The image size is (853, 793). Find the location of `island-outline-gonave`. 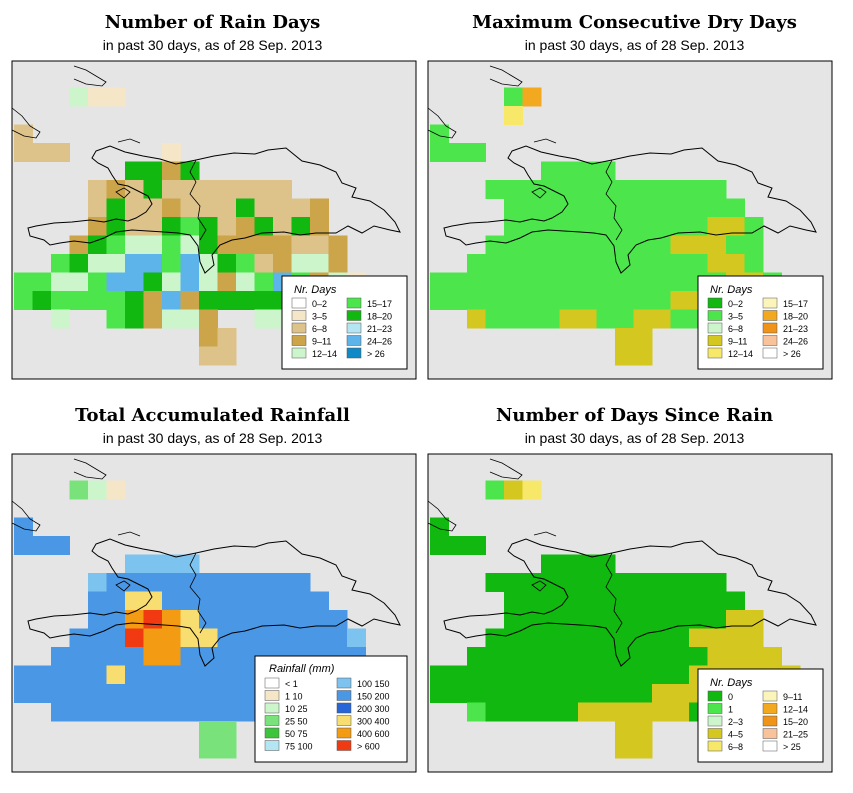

island-outline-gonave is located at coordinates (539, 193).